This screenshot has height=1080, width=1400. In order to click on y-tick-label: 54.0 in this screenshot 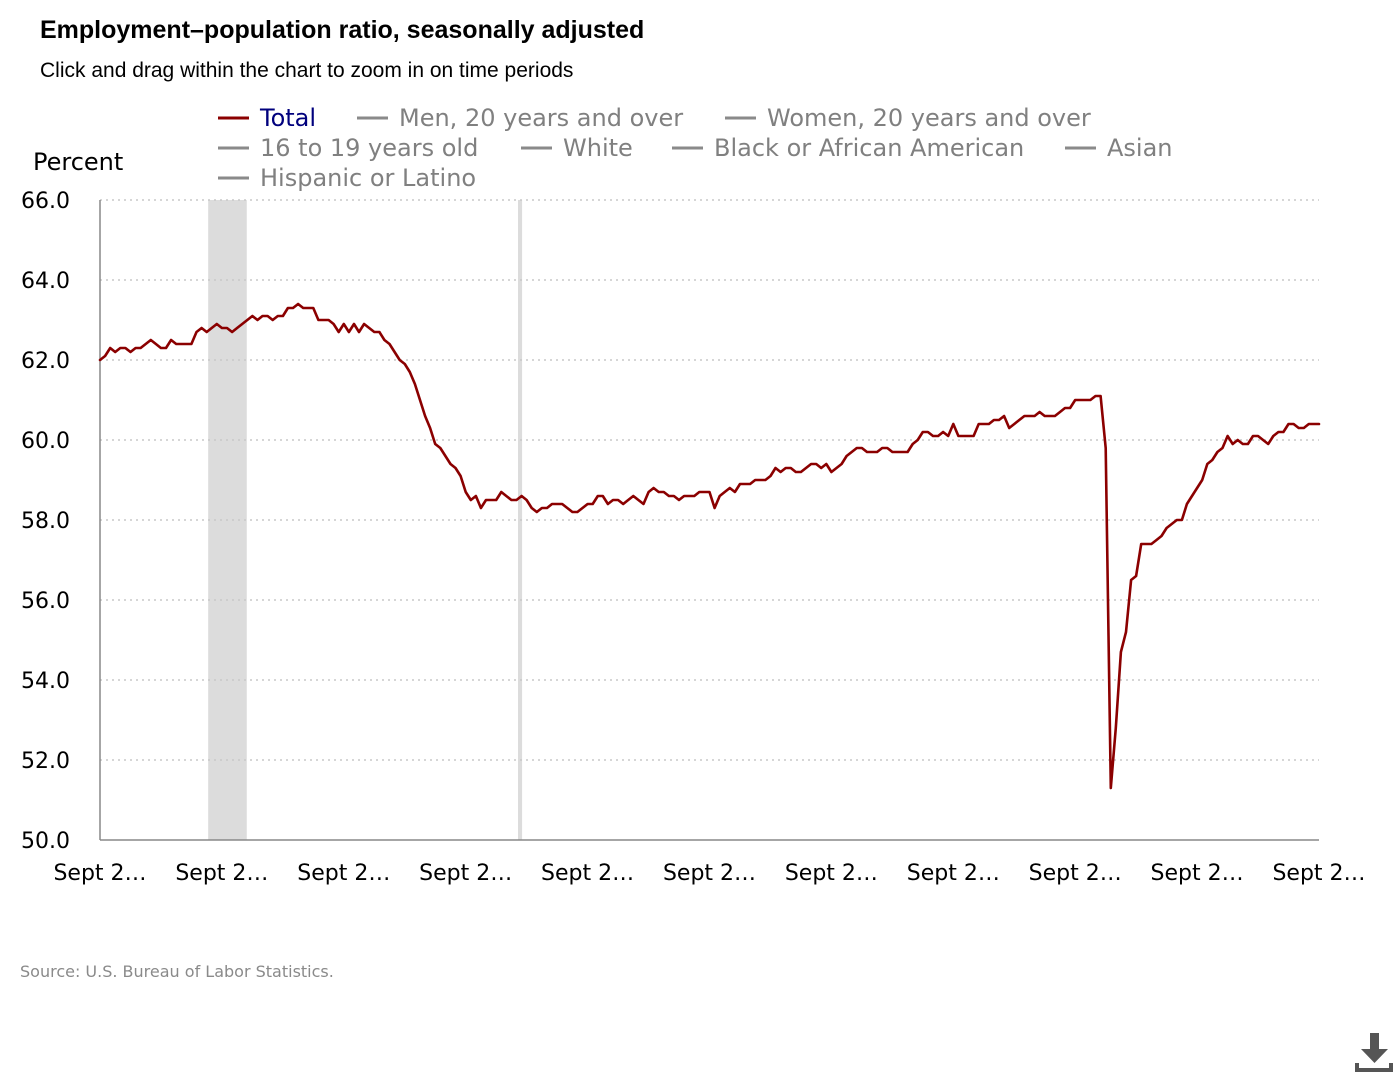, I will do `click(45, 681)`.